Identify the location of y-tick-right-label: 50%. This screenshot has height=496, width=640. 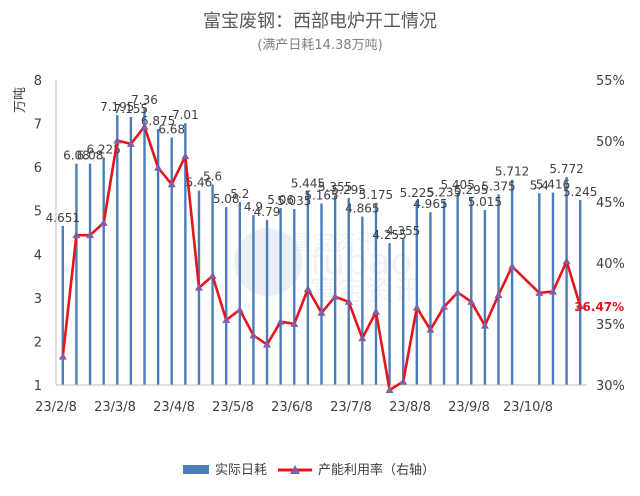
(610, 142).